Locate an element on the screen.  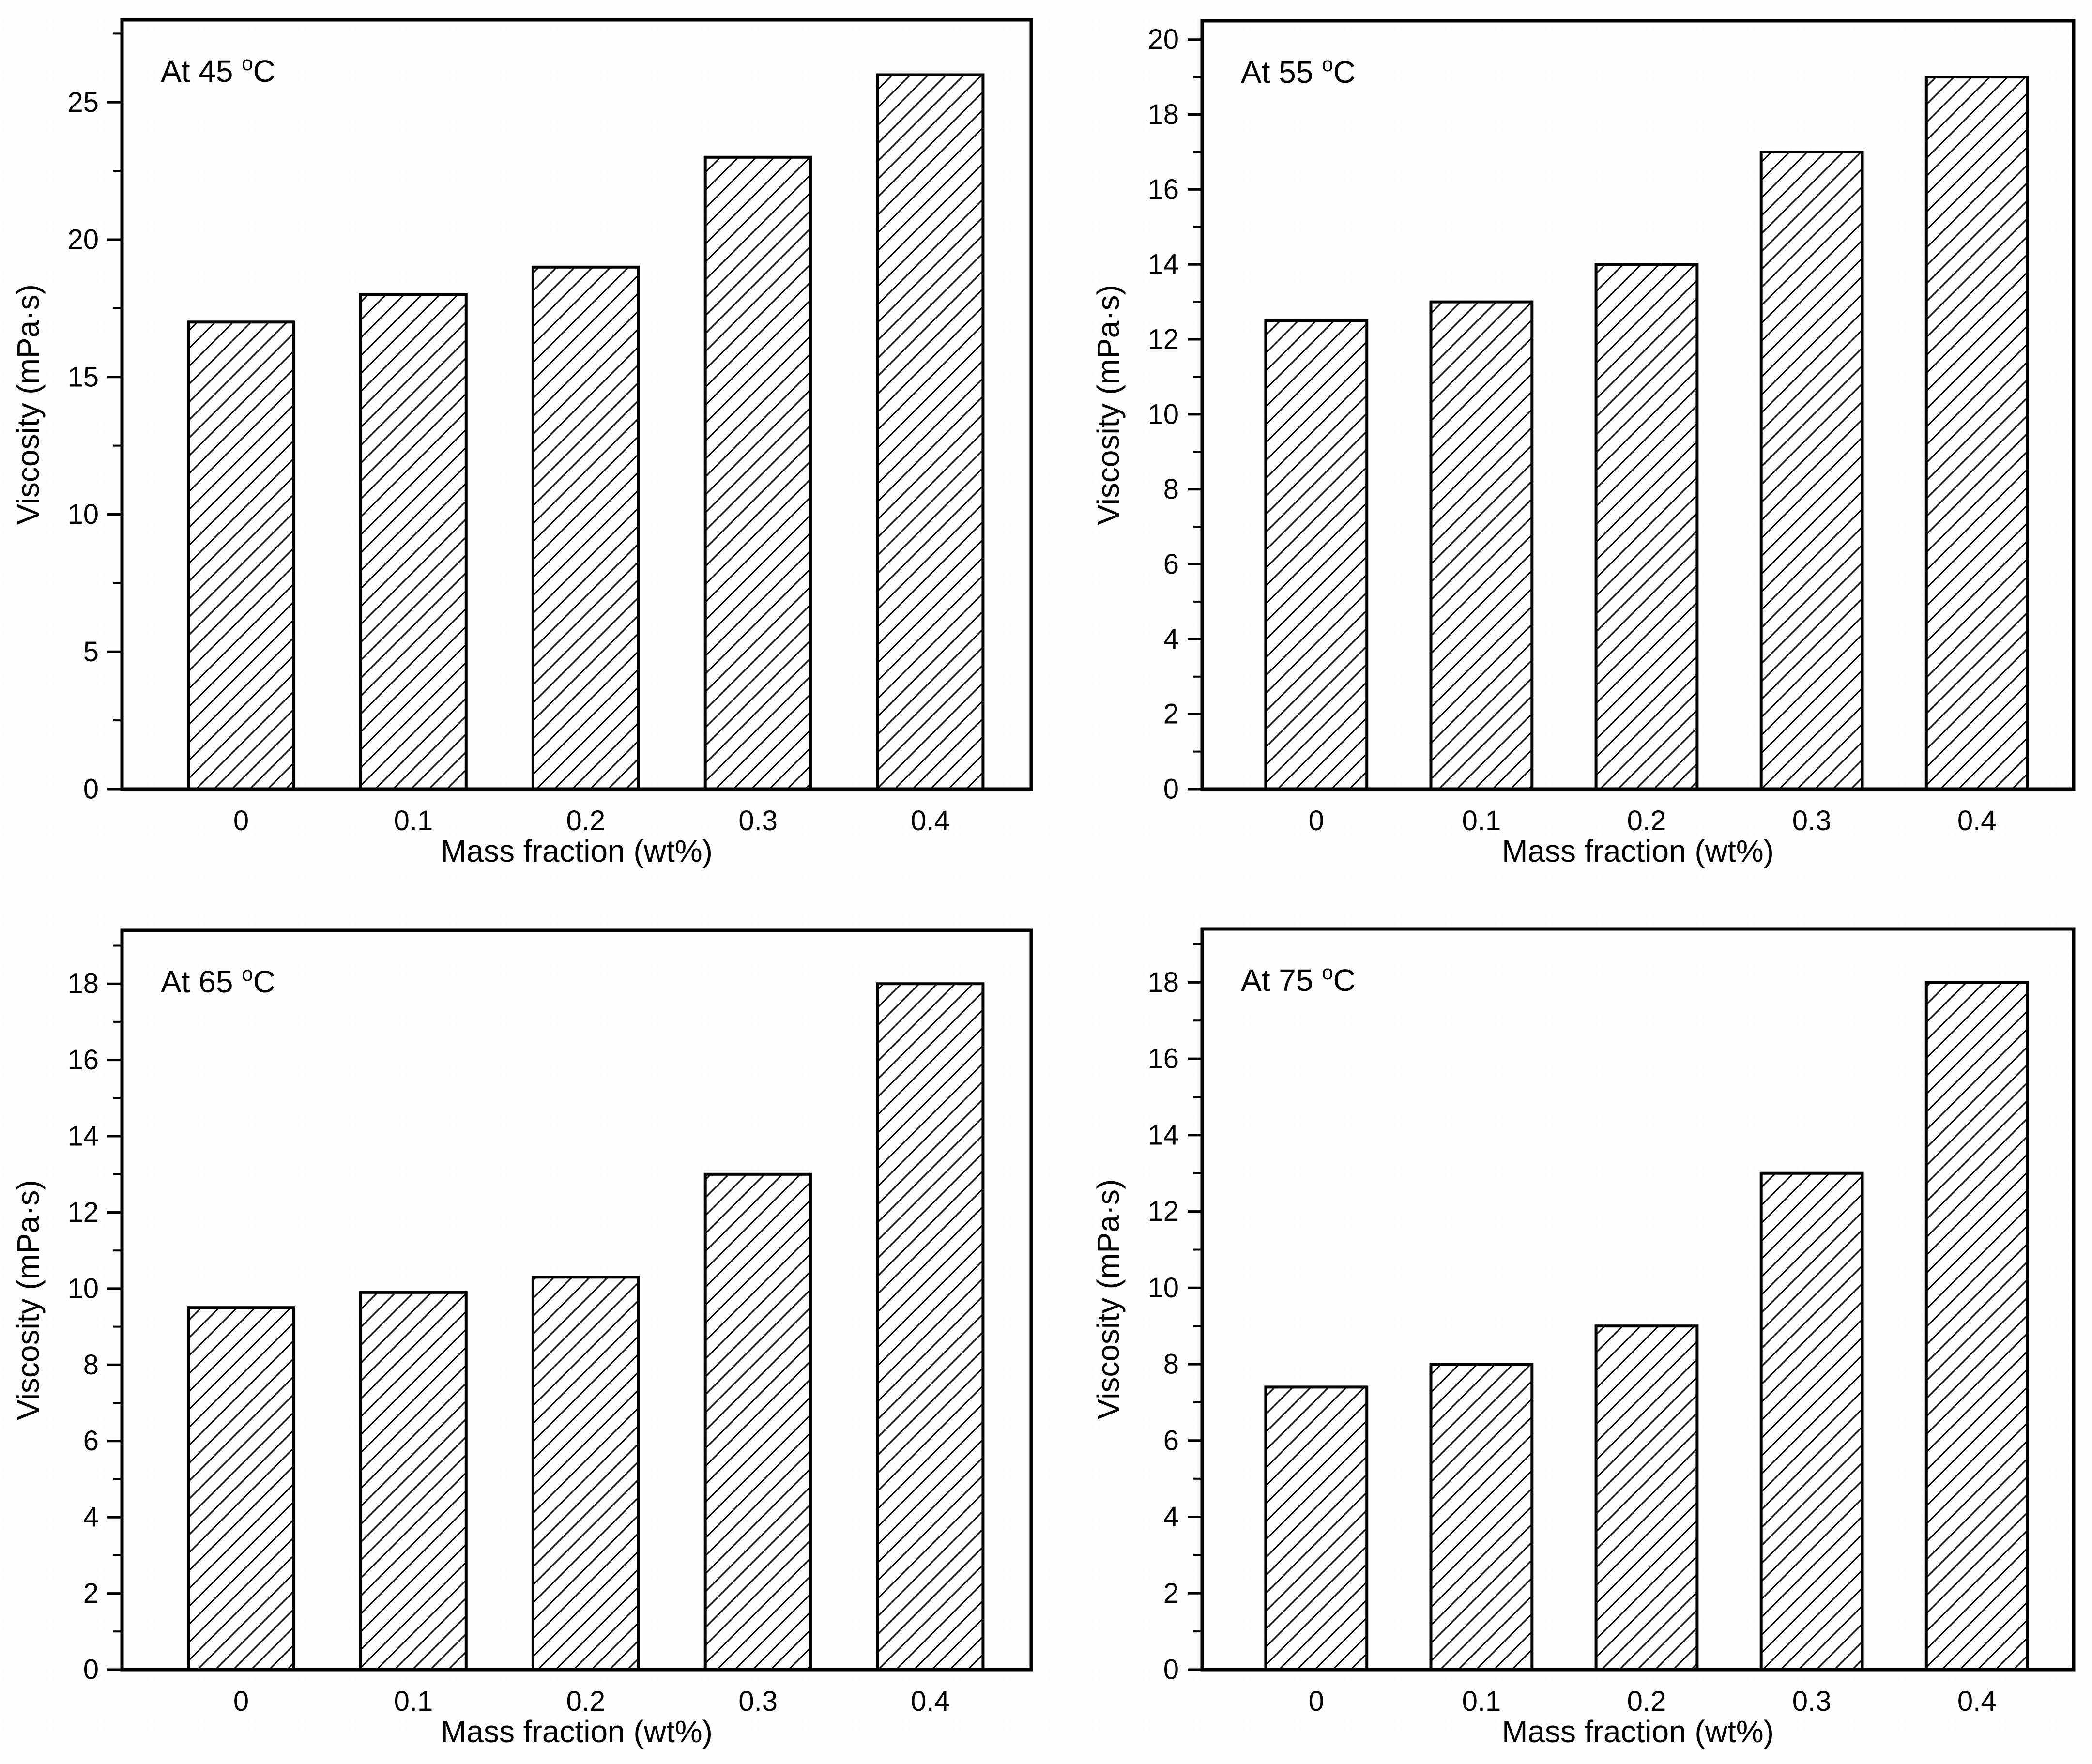
y-tick-label: 5 is located at coordinates (91, 652).